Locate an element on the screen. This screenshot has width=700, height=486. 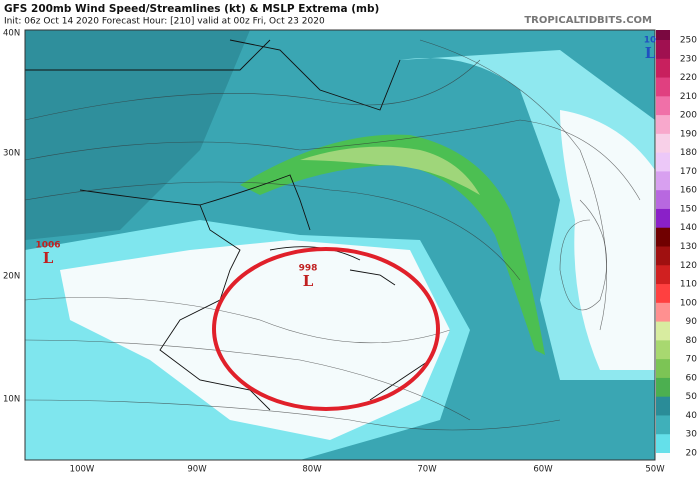
pressure-value: 998 is located at coordinates (308, 269).